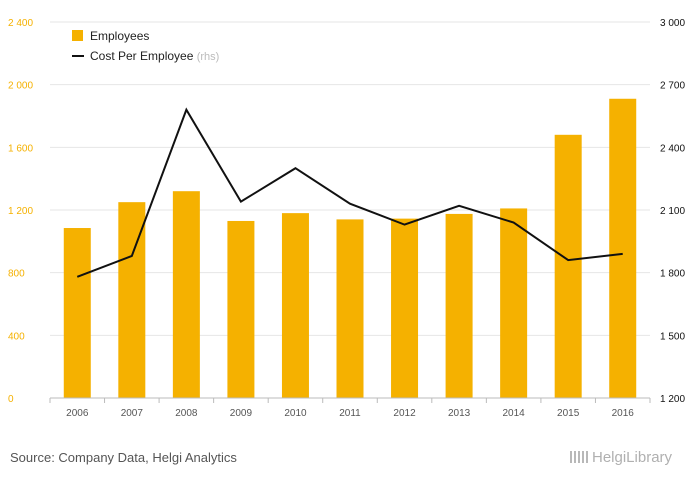  Describe the element at coordinates (77, 35) in the screenshot. I see `legend-swatch-employees` at that location.